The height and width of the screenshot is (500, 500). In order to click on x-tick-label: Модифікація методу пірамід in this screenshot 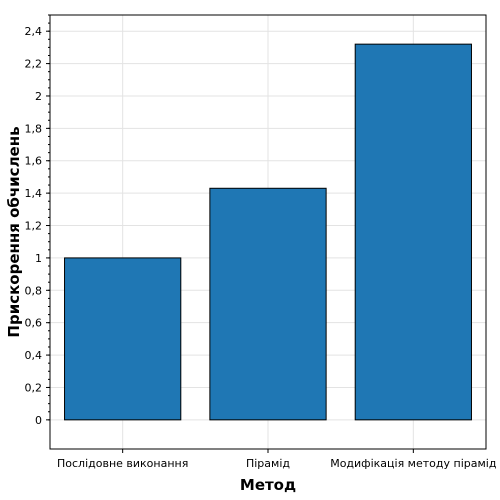, I will do `click(413, 463)`.